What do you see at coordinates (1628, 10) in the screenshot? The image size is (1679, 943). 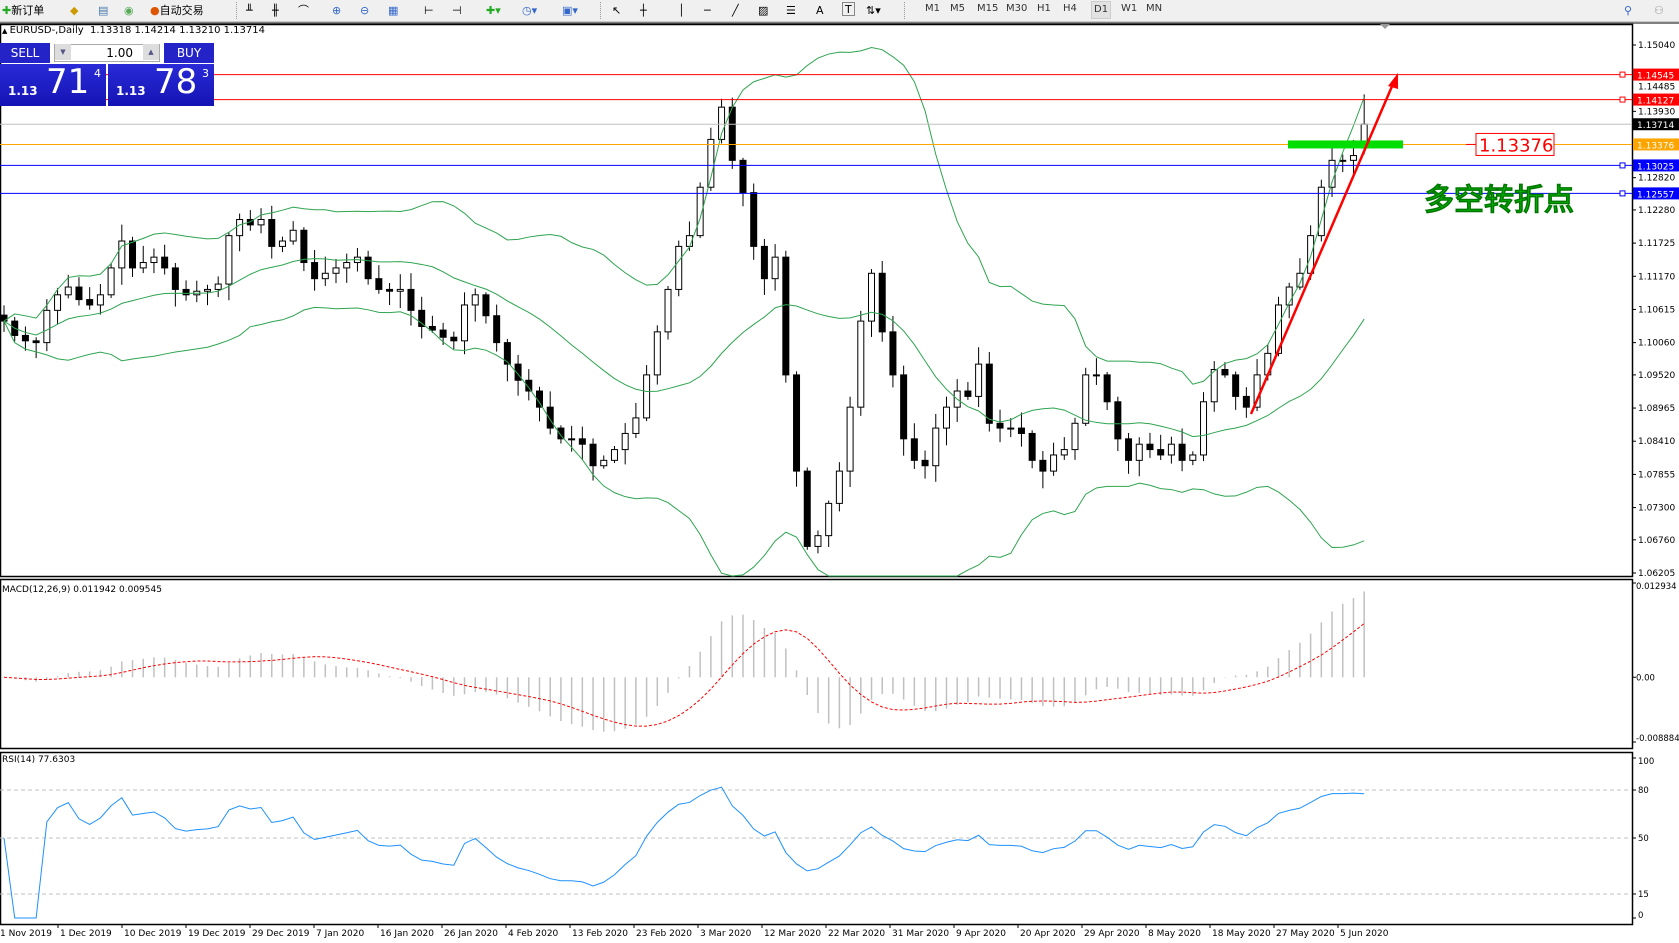 I see `search-icon: ⚲` at bounding box center [1628, 10].